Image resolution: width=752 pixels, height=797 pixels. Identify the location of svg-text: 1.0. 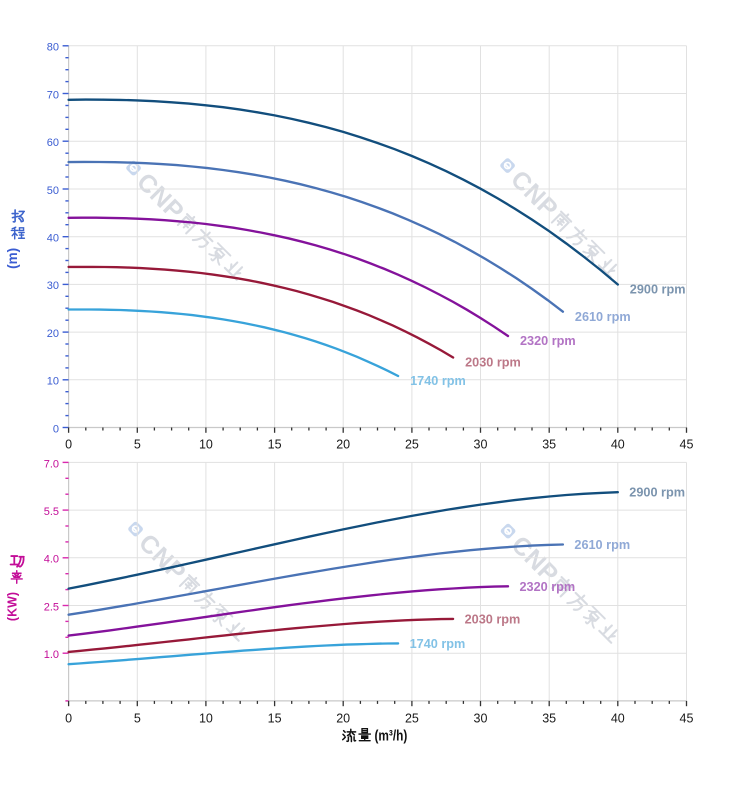
(51, 655).